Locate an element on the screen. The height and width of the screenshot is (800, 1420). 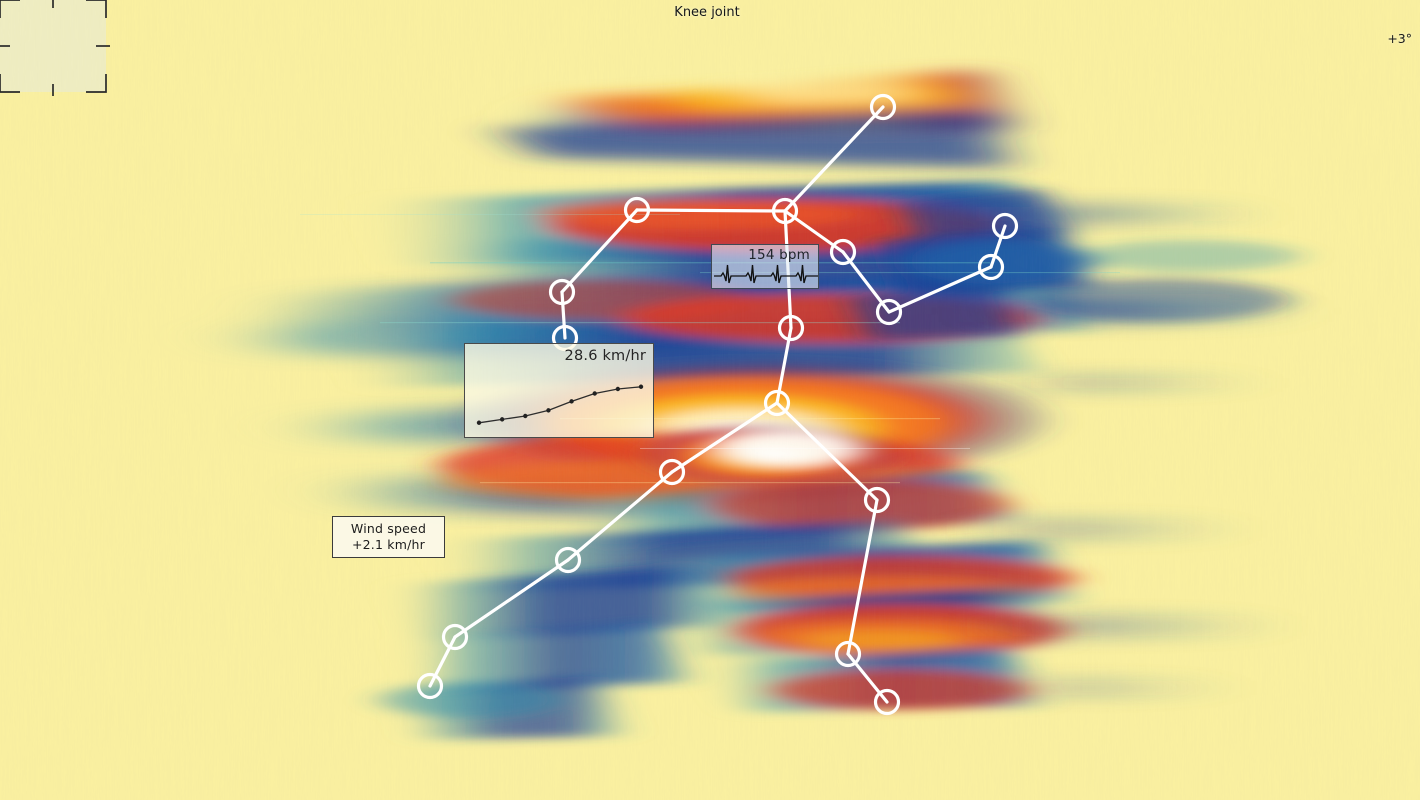
bone-right-wrist-right-hand is located at coordinates (940, 289).